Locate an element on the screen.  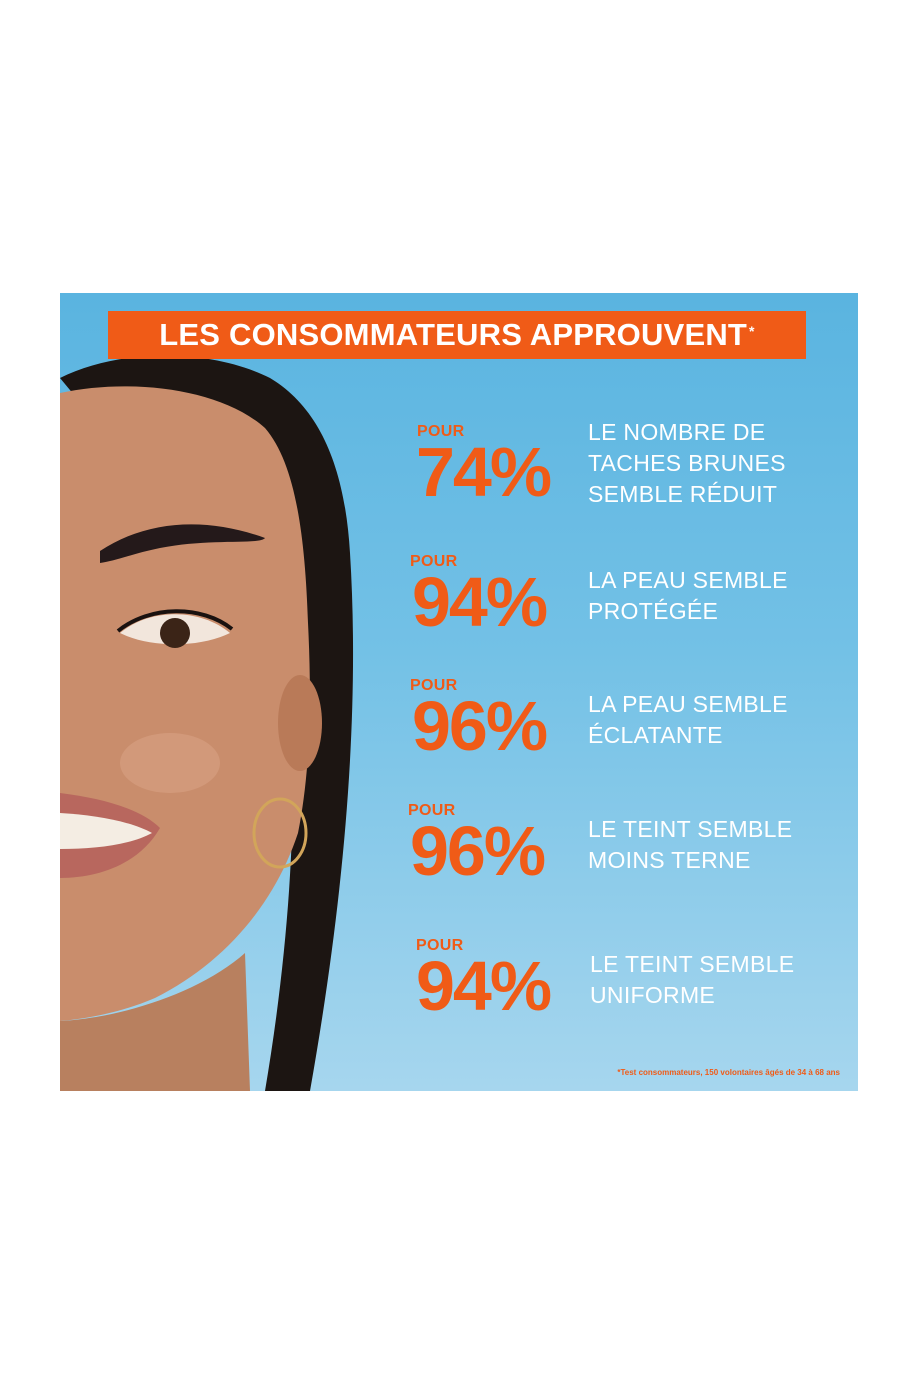
stat-item: POUR 96% LE TEINT SEMBLE MOINS TERNE is located at coordinates (459, 851).